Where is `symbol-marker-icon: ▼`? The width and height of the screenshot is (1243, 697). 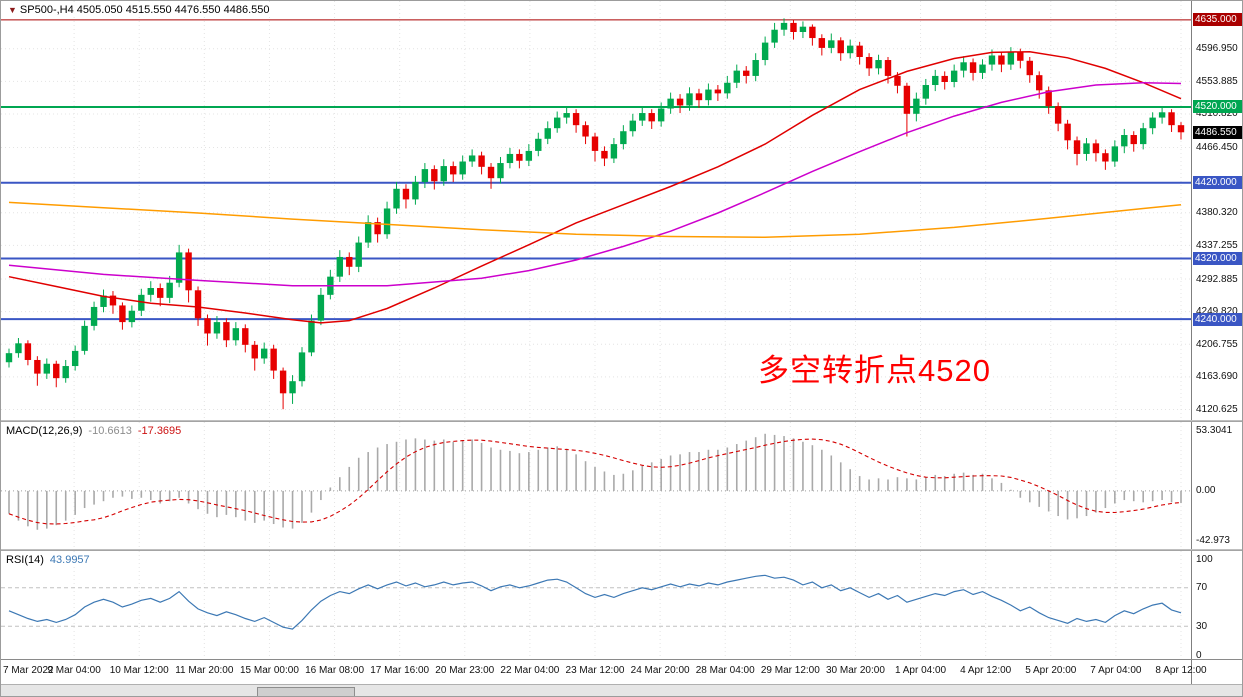
symbol-marker-icon: ▼ is located at coordinates (12, 10).